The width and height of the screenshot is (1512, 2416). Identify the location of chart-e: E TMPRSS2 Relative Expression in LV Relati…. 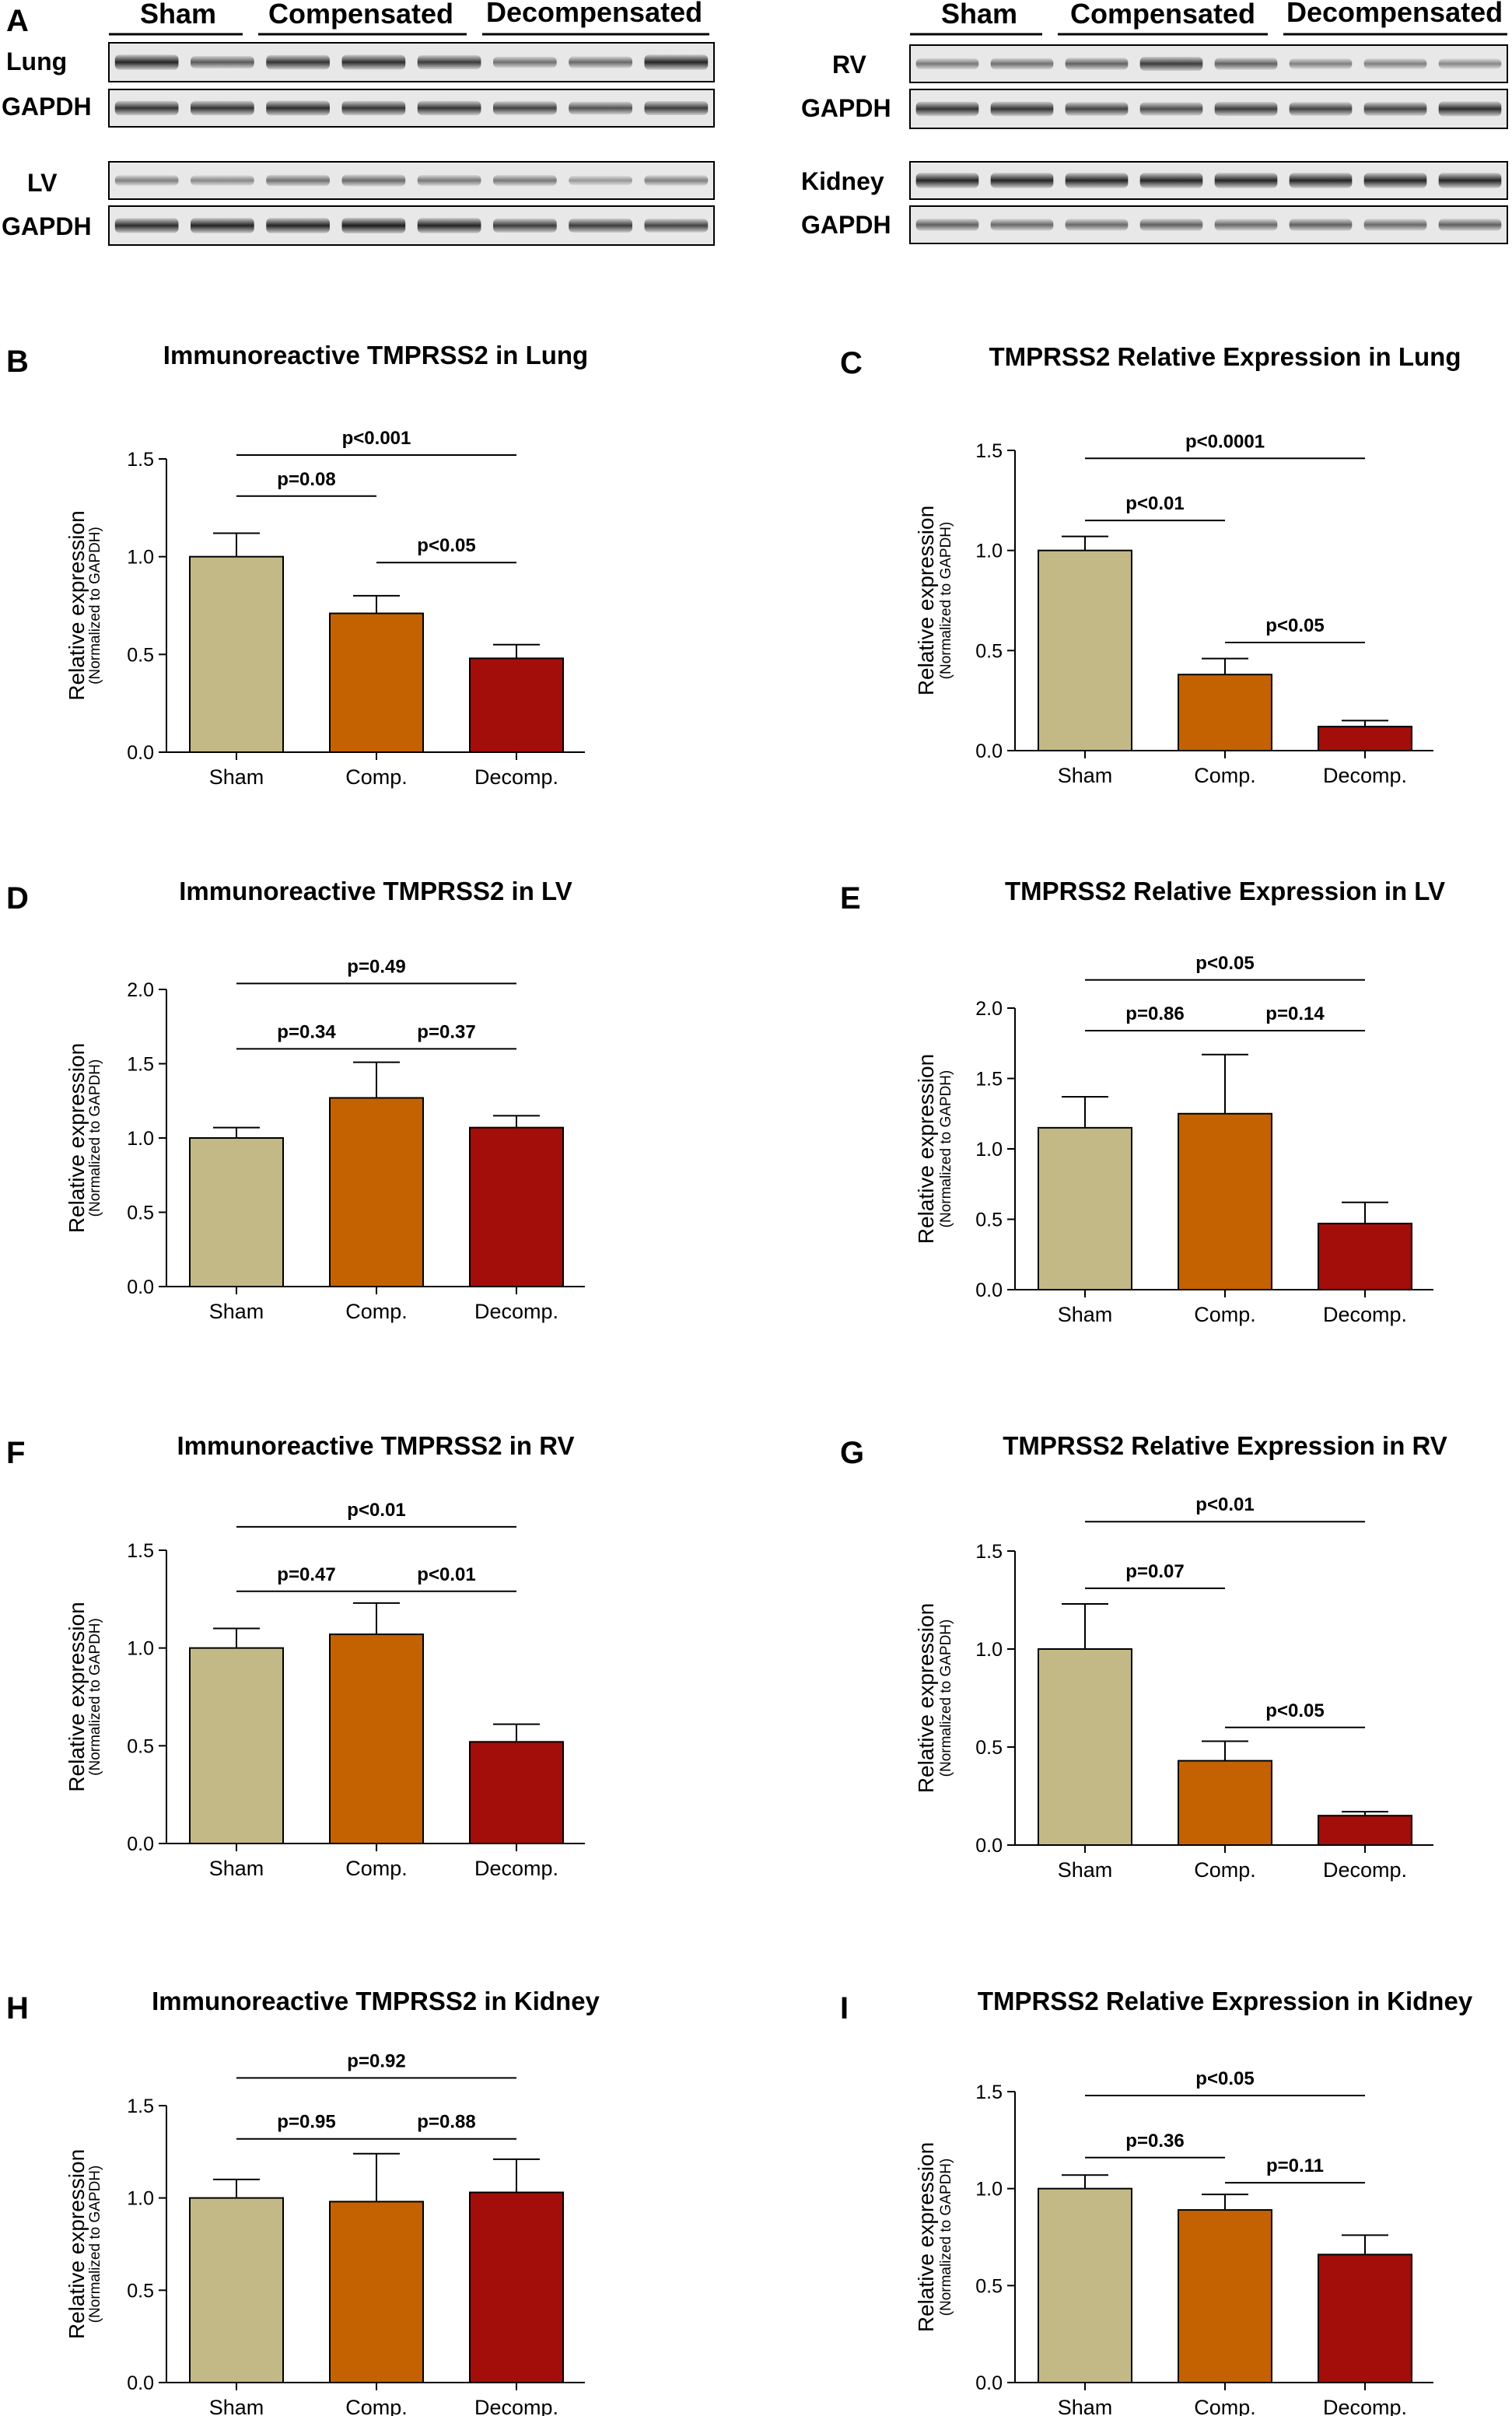
(1143, 1102).